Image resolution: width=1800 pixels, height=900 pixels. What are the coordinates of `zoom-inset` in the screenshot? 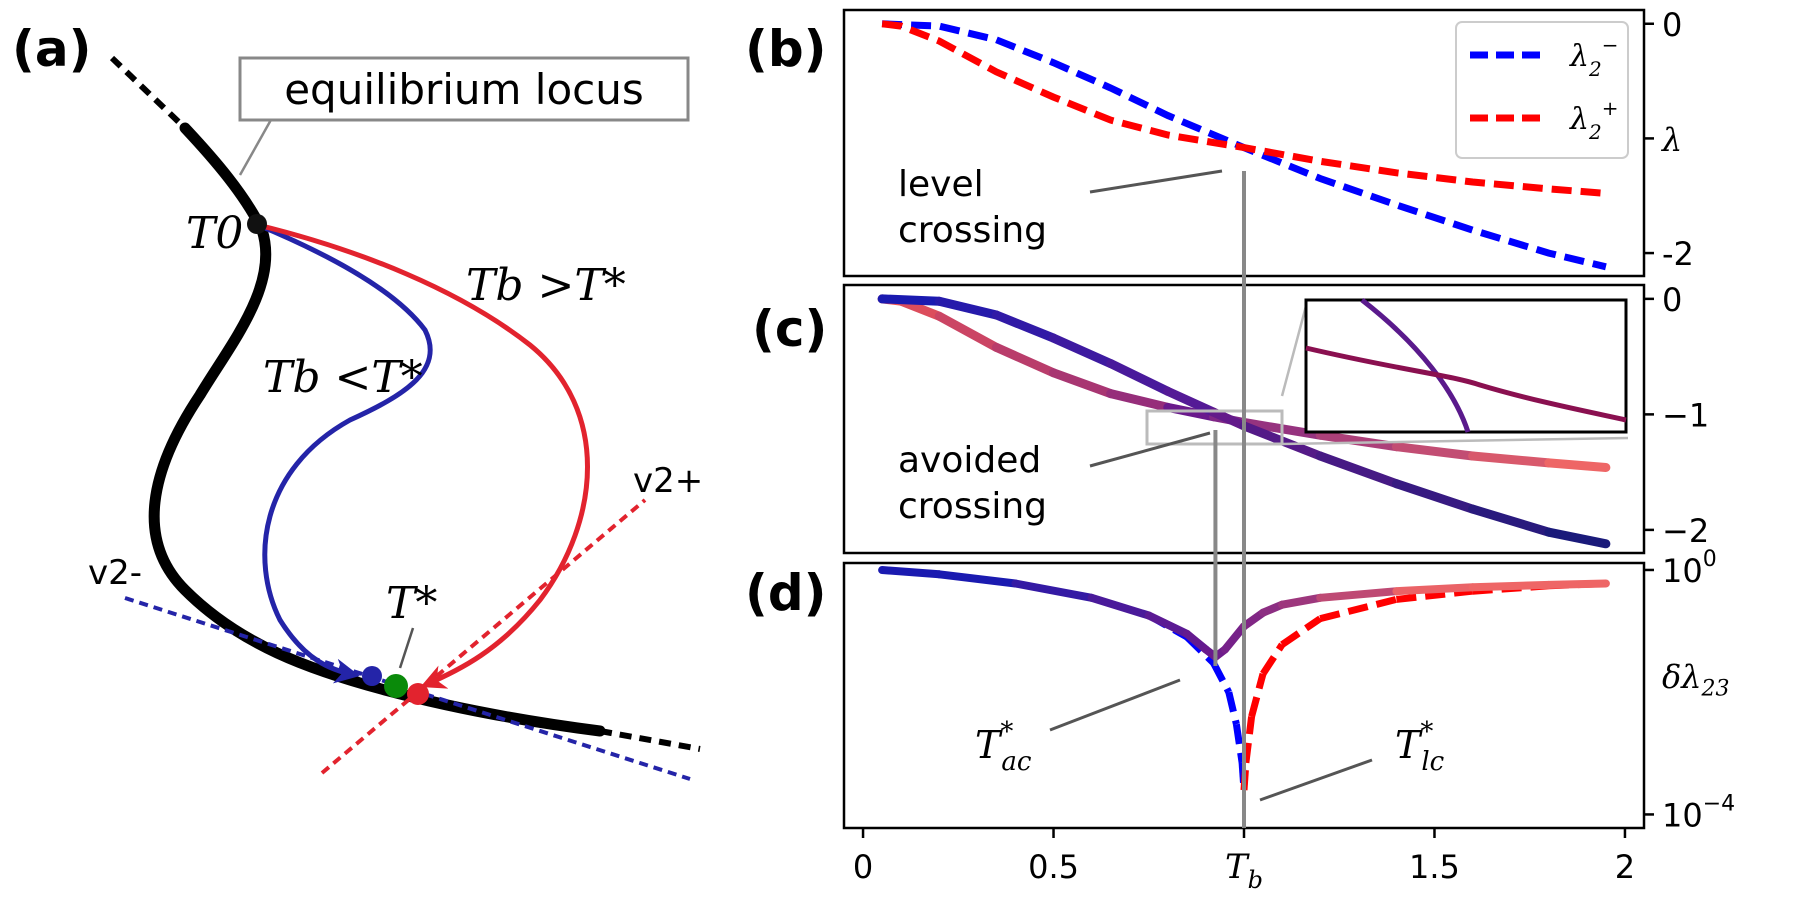 It's located at (1466, 366).